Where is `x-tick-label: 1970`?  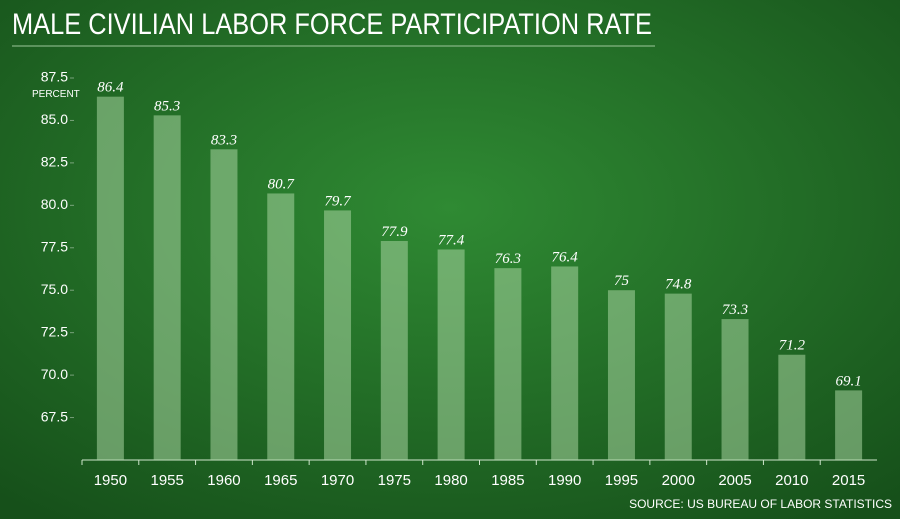
x-tick-label: 1970 is located at coordinates (337, 480).